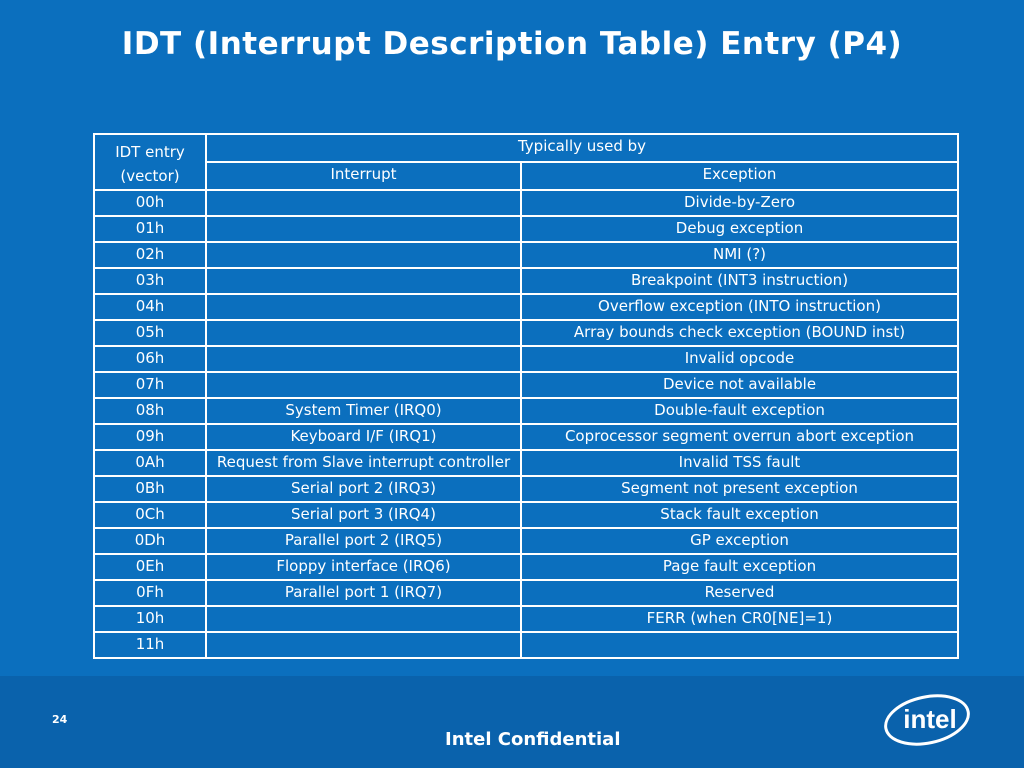  Describe the element at coordinates (363, 541) in the screenshot. I see `interrupt-cell: Parallel port 2 (IRQ5)` at that location.